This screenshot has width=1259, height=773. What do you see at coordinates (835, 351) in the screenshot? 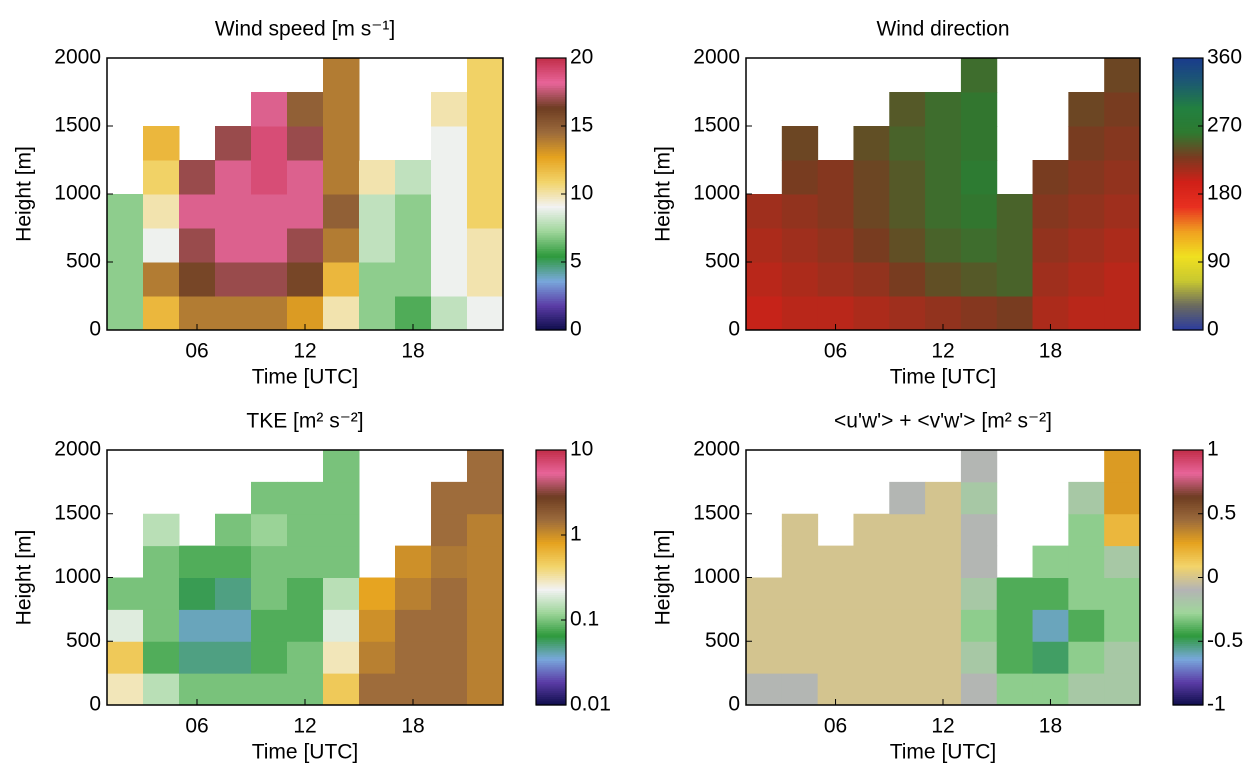
I see `x-tick-label: 06` at bounding box center [835, 351].